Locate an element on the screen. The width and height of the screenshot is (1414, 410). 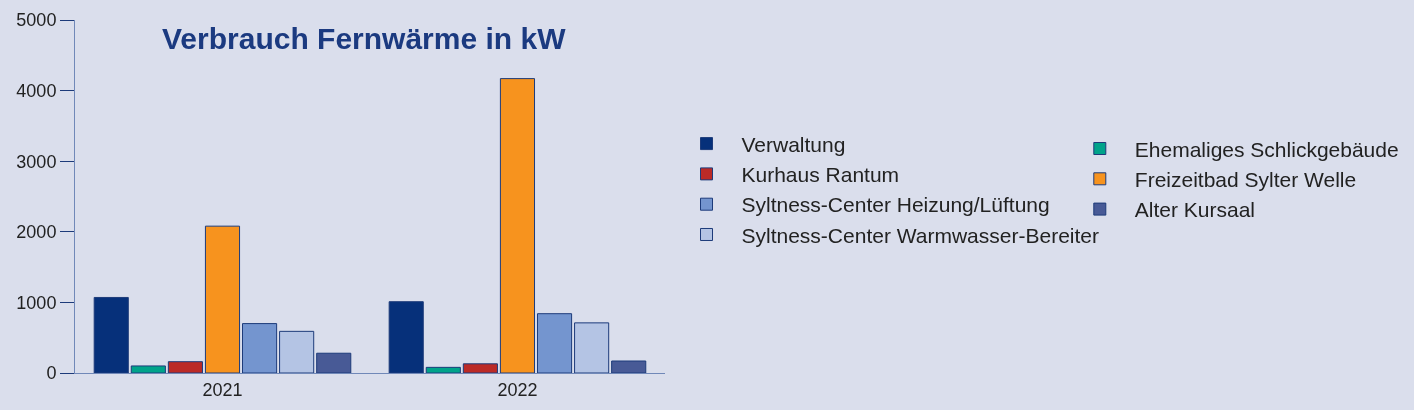
legend-label: Alter Kursaal is located at coordinates (1195, 210).